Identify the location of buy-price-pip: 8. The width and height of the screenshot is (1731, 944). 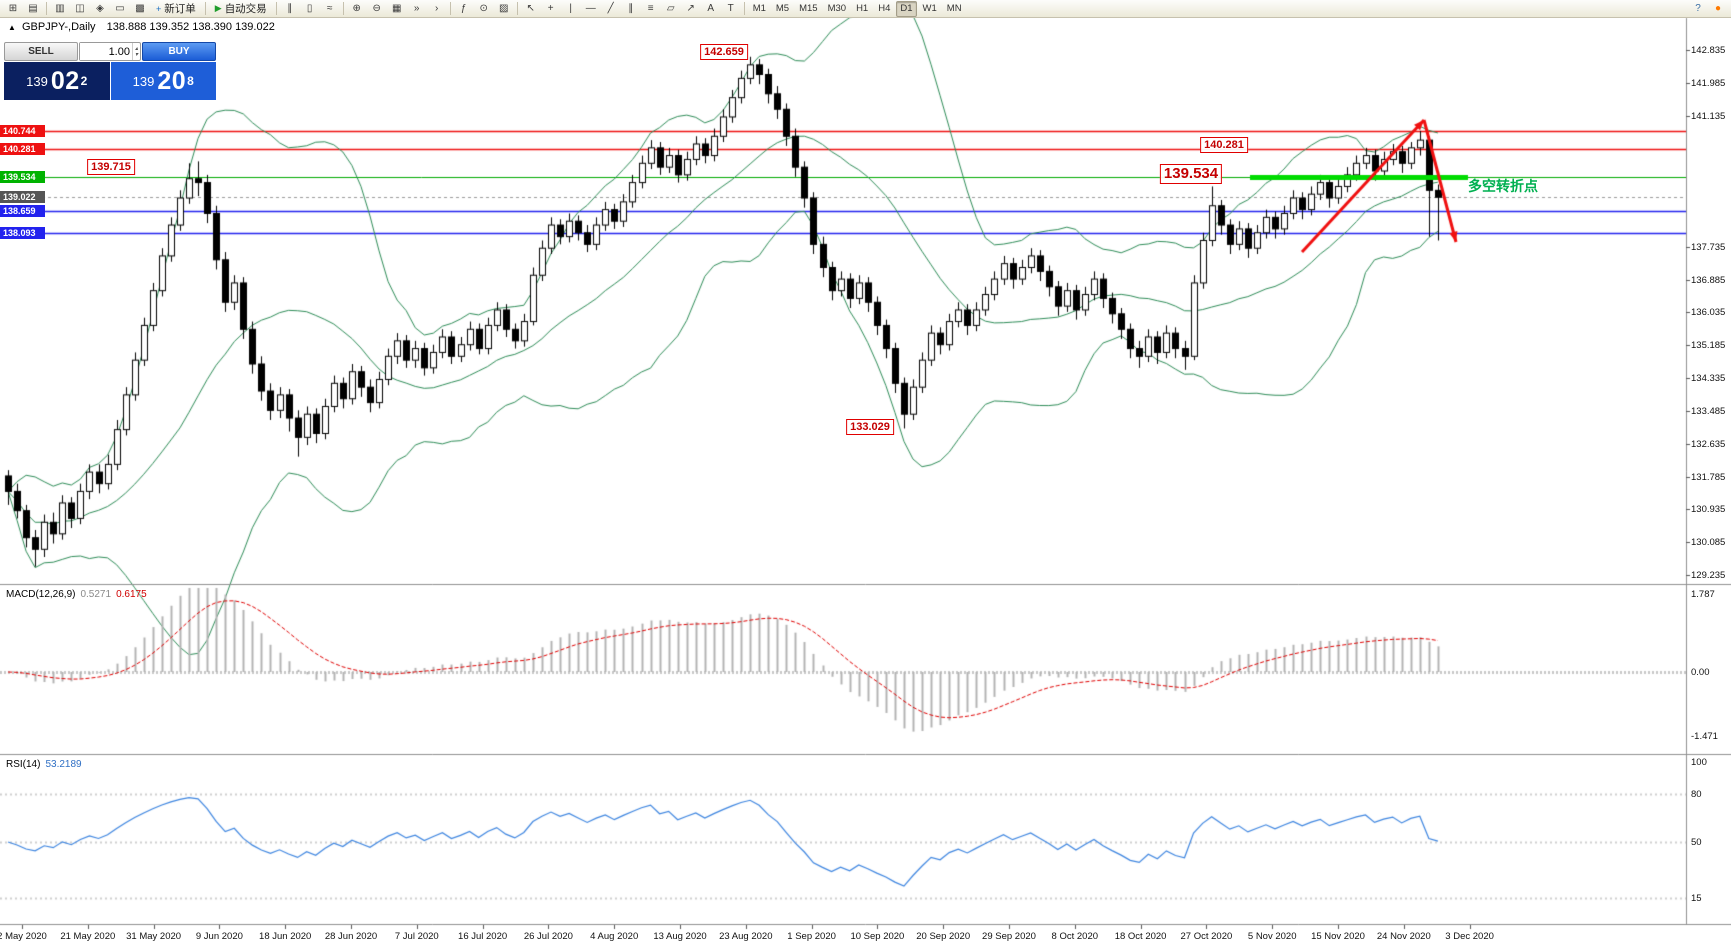
(190, 81).